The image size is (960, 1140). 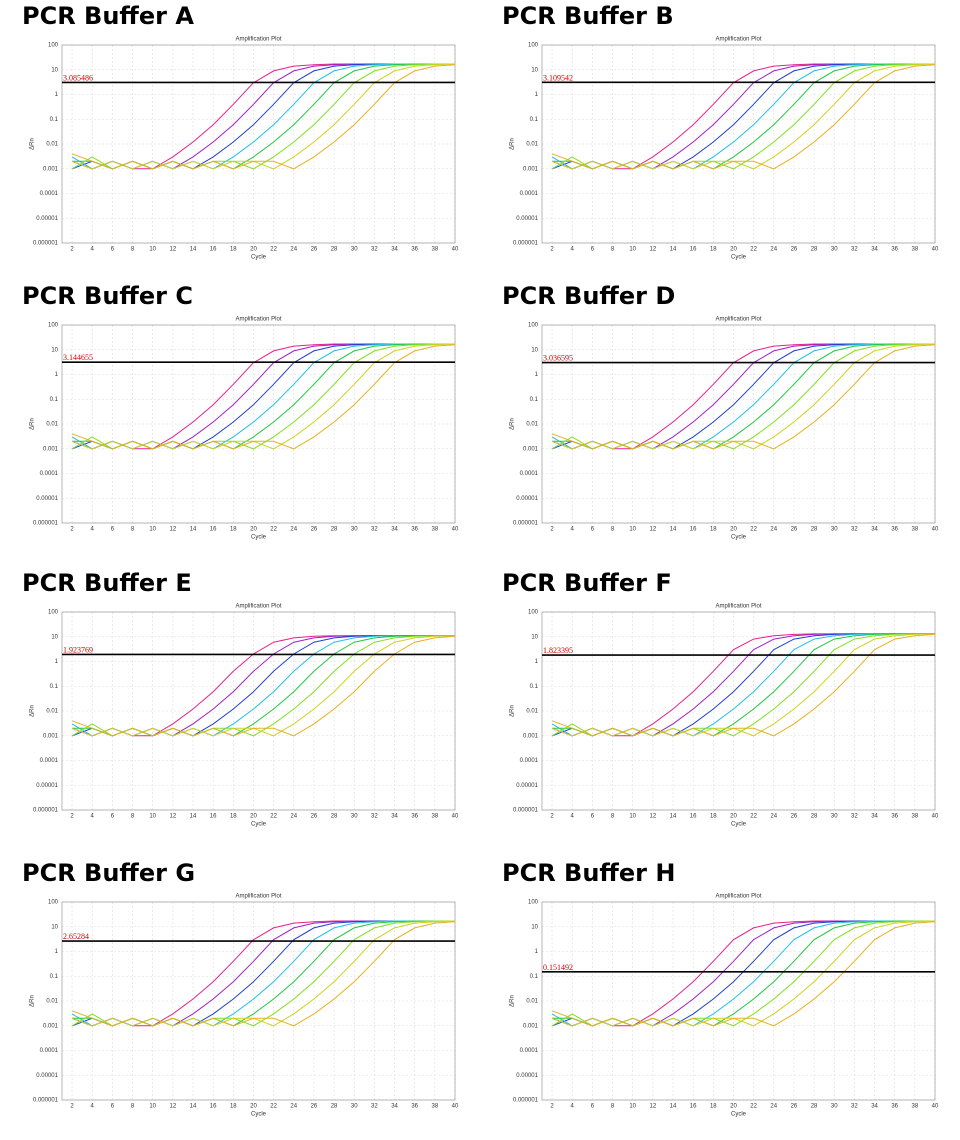 What do you see at coordinates (532, 425) in the screenshot?
I see `y-tick-label: 0.01` at bounding box center [532, 425].